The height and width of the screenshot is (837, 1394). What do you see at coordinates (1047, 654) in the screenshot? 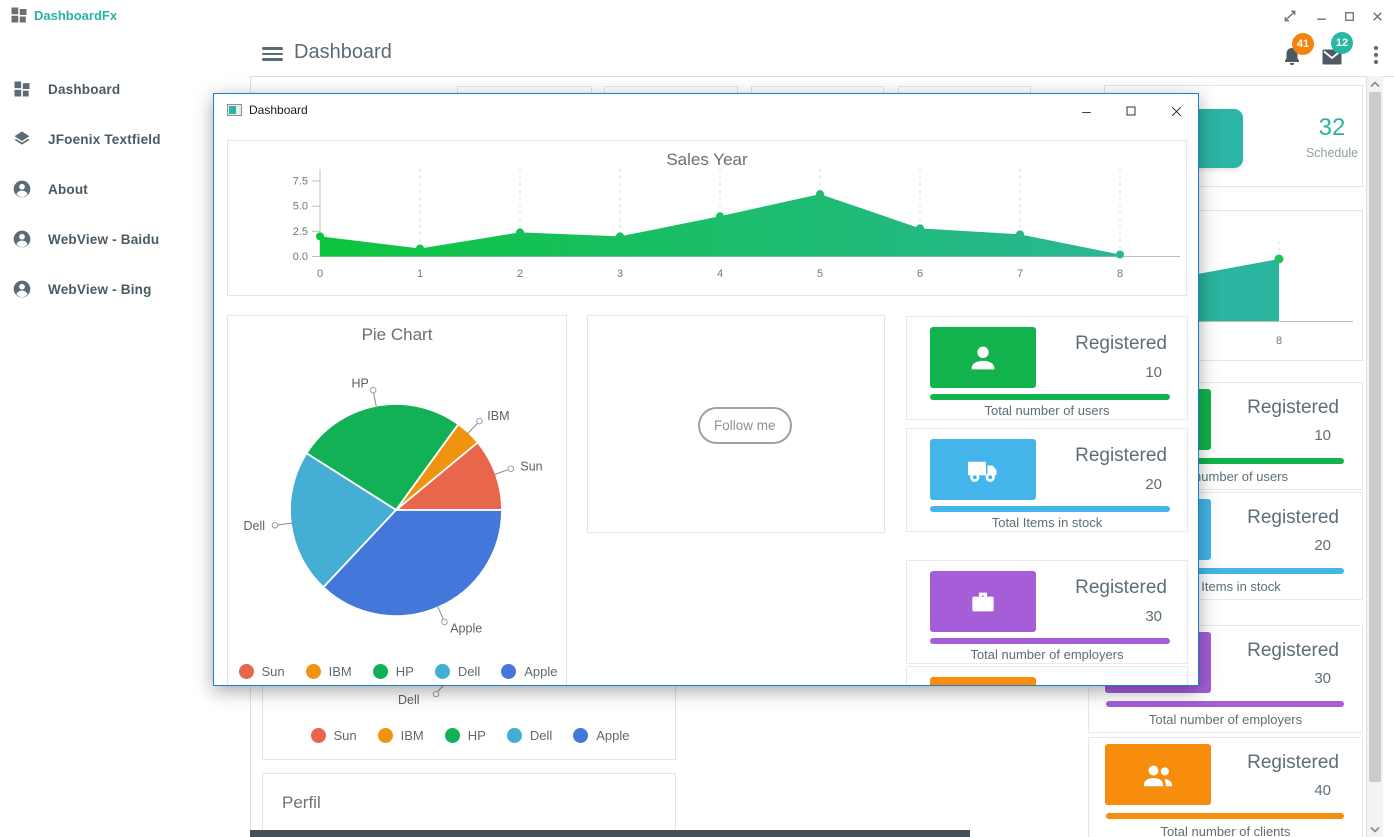
I see `stat-caption: Total number of employers` at bounding box center [1047, 654].